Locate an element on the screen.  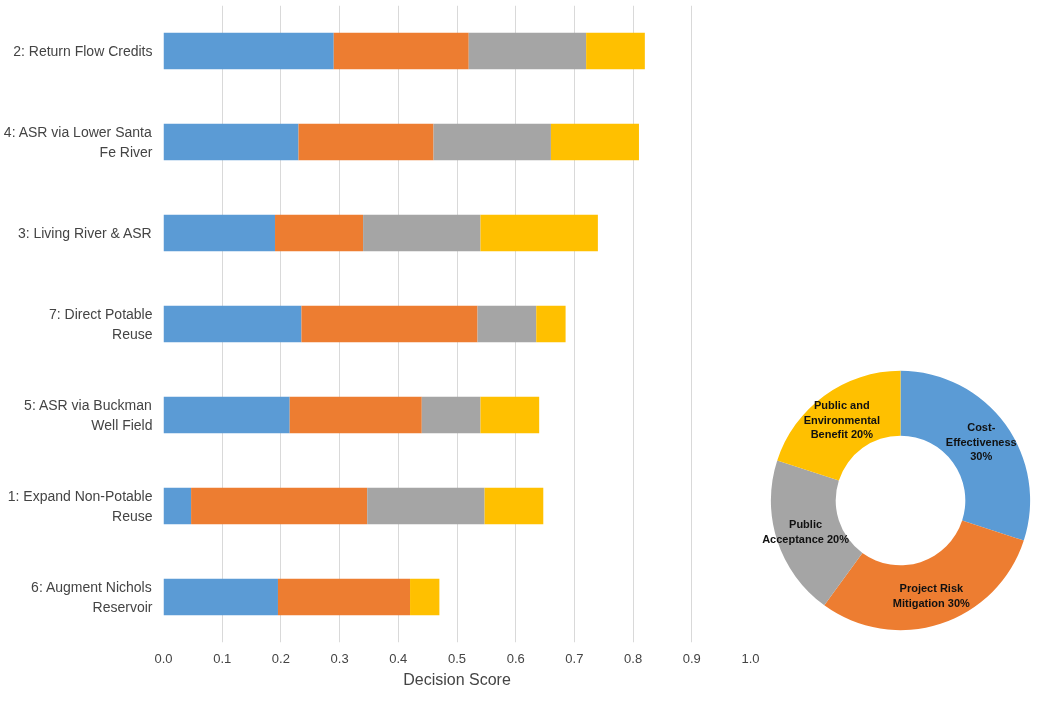
x-axis-title: Decision Score is located at coordinates (457, 679).